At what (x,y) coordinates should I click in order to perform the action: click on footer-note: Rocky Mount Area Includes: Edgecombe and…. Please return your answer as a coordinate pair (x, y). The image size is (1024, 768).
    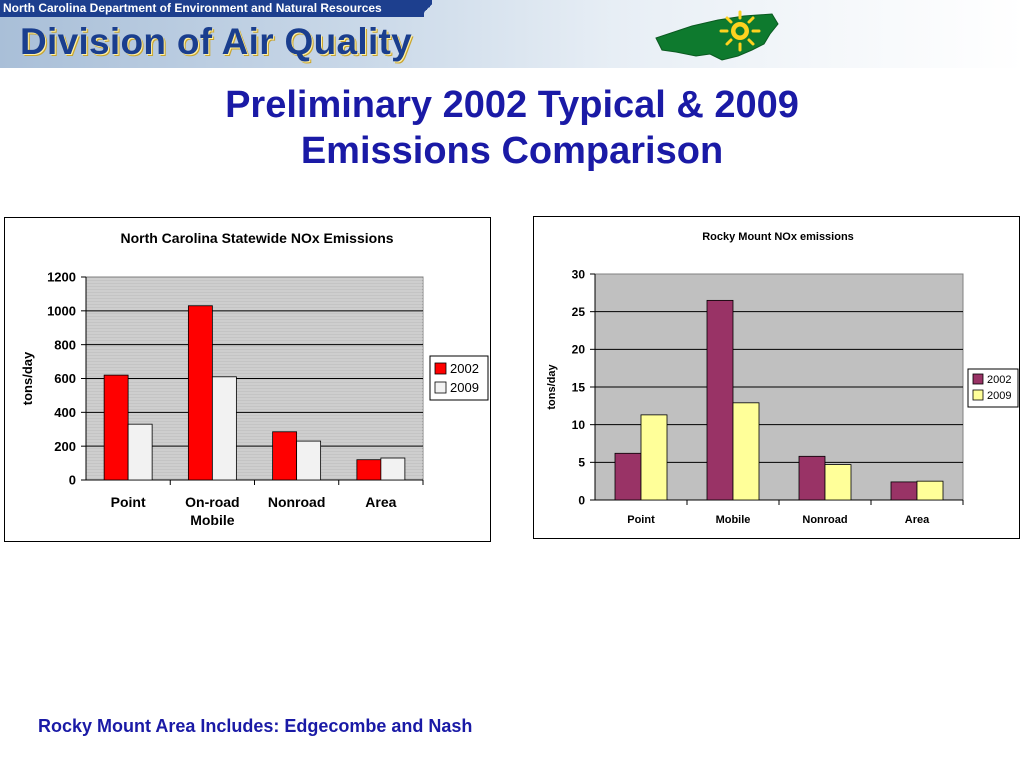
    Looking at the image, I should click on (255, 726).